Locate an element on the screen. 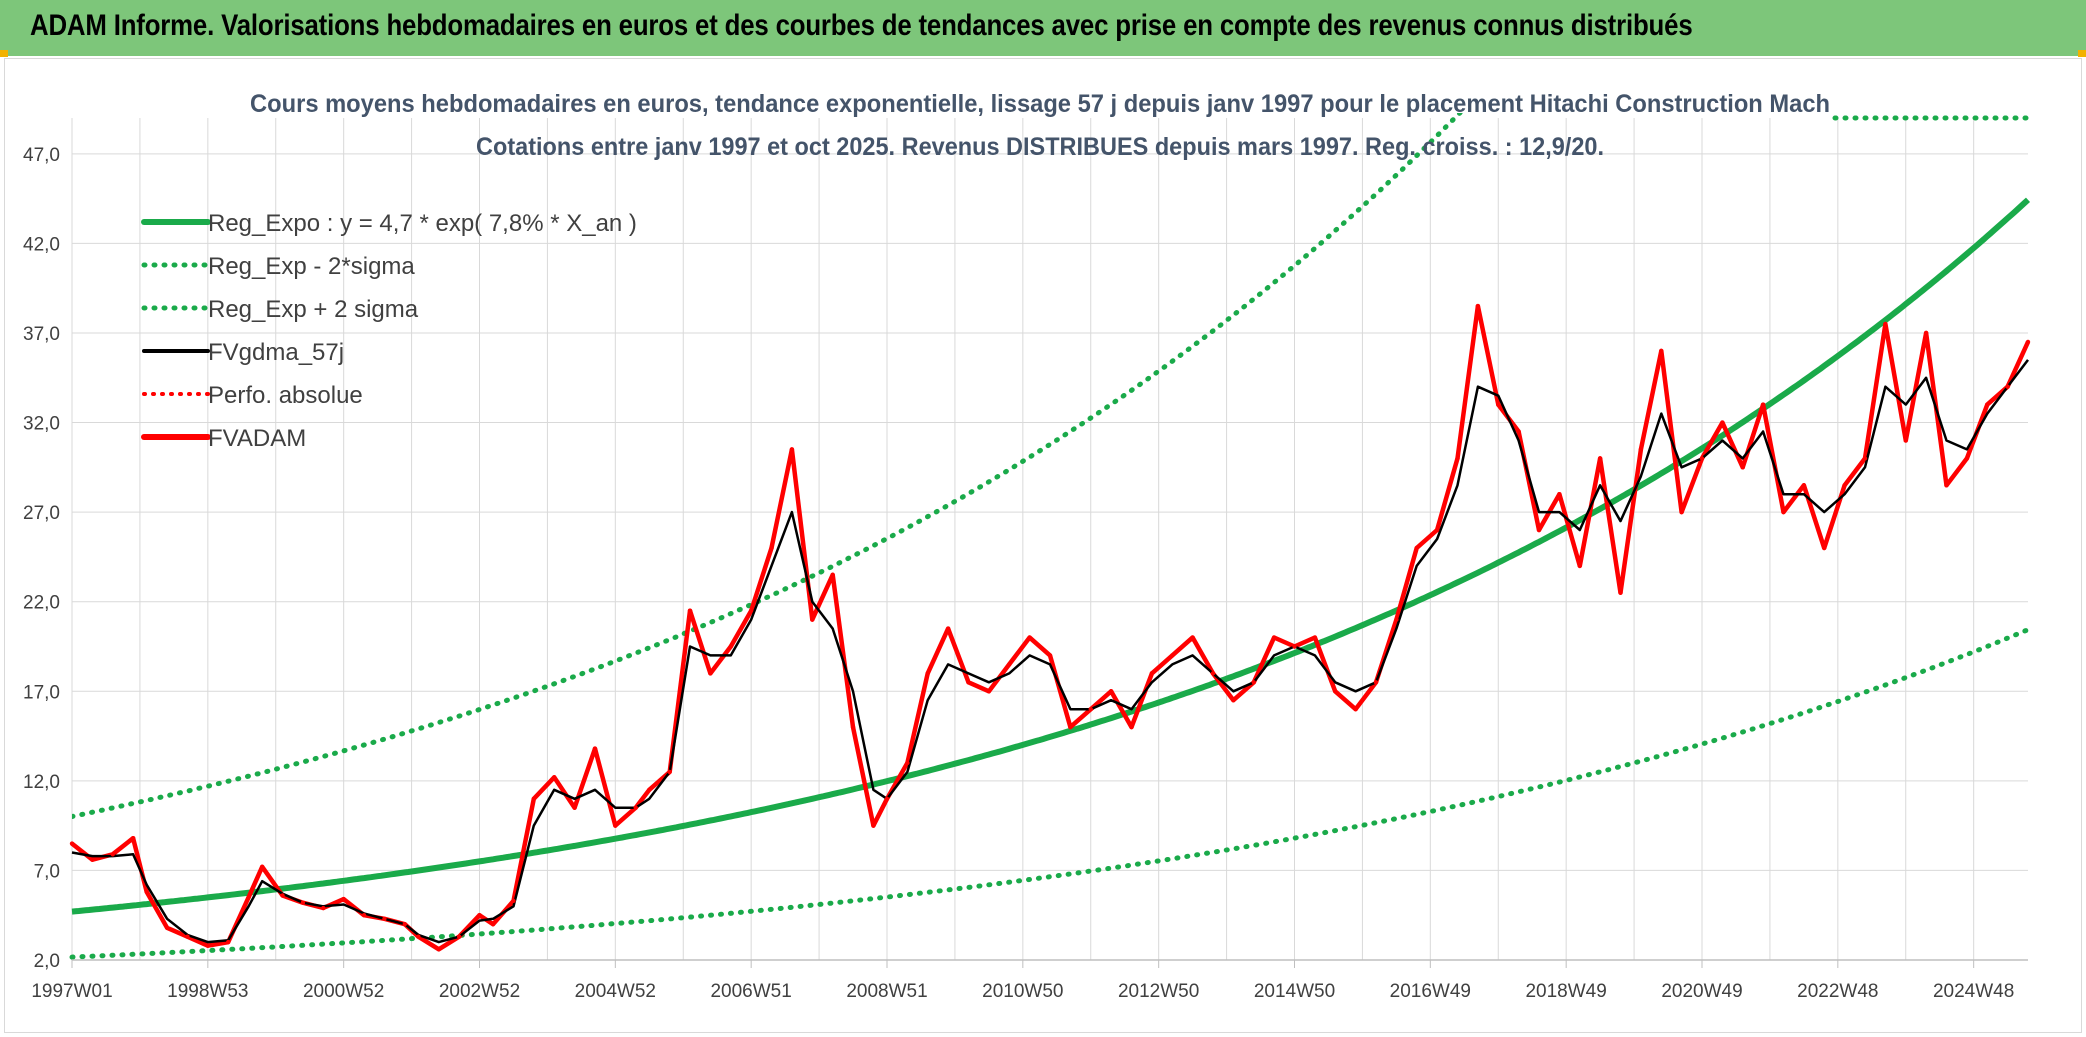 The height and width of the screenshot is (1037, 2086). y-tick-label: 12,0 is located at coordinates (41, 782).